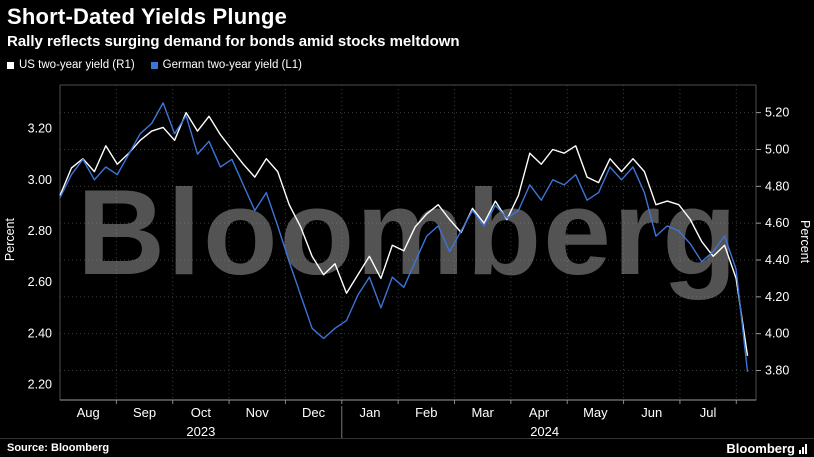 The height and width of the screenshot is (457, 814). I want to click on x-axis-month-label: Apr, so click(539, 412).